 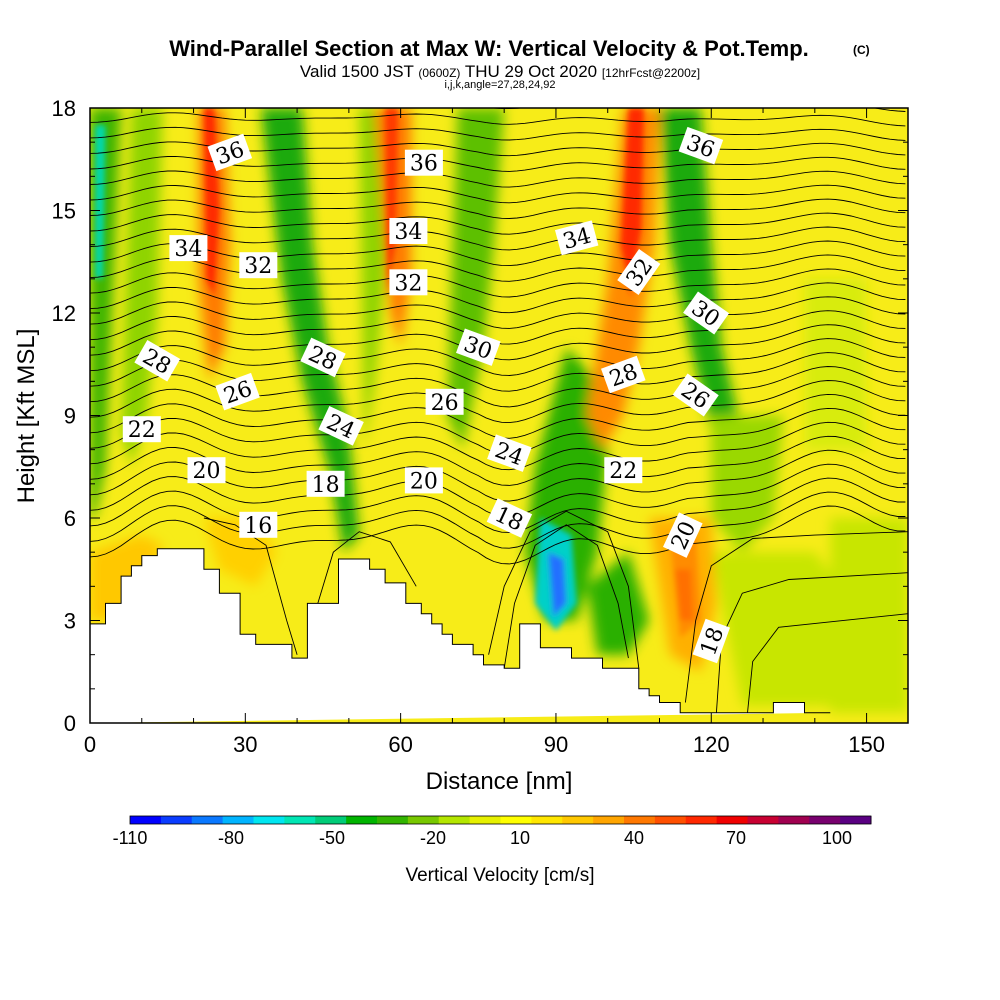 What do you see at coordinates (64, 108) in the screenshot?
I see `y-tick-label: 18` at bounding box center [64, 108].